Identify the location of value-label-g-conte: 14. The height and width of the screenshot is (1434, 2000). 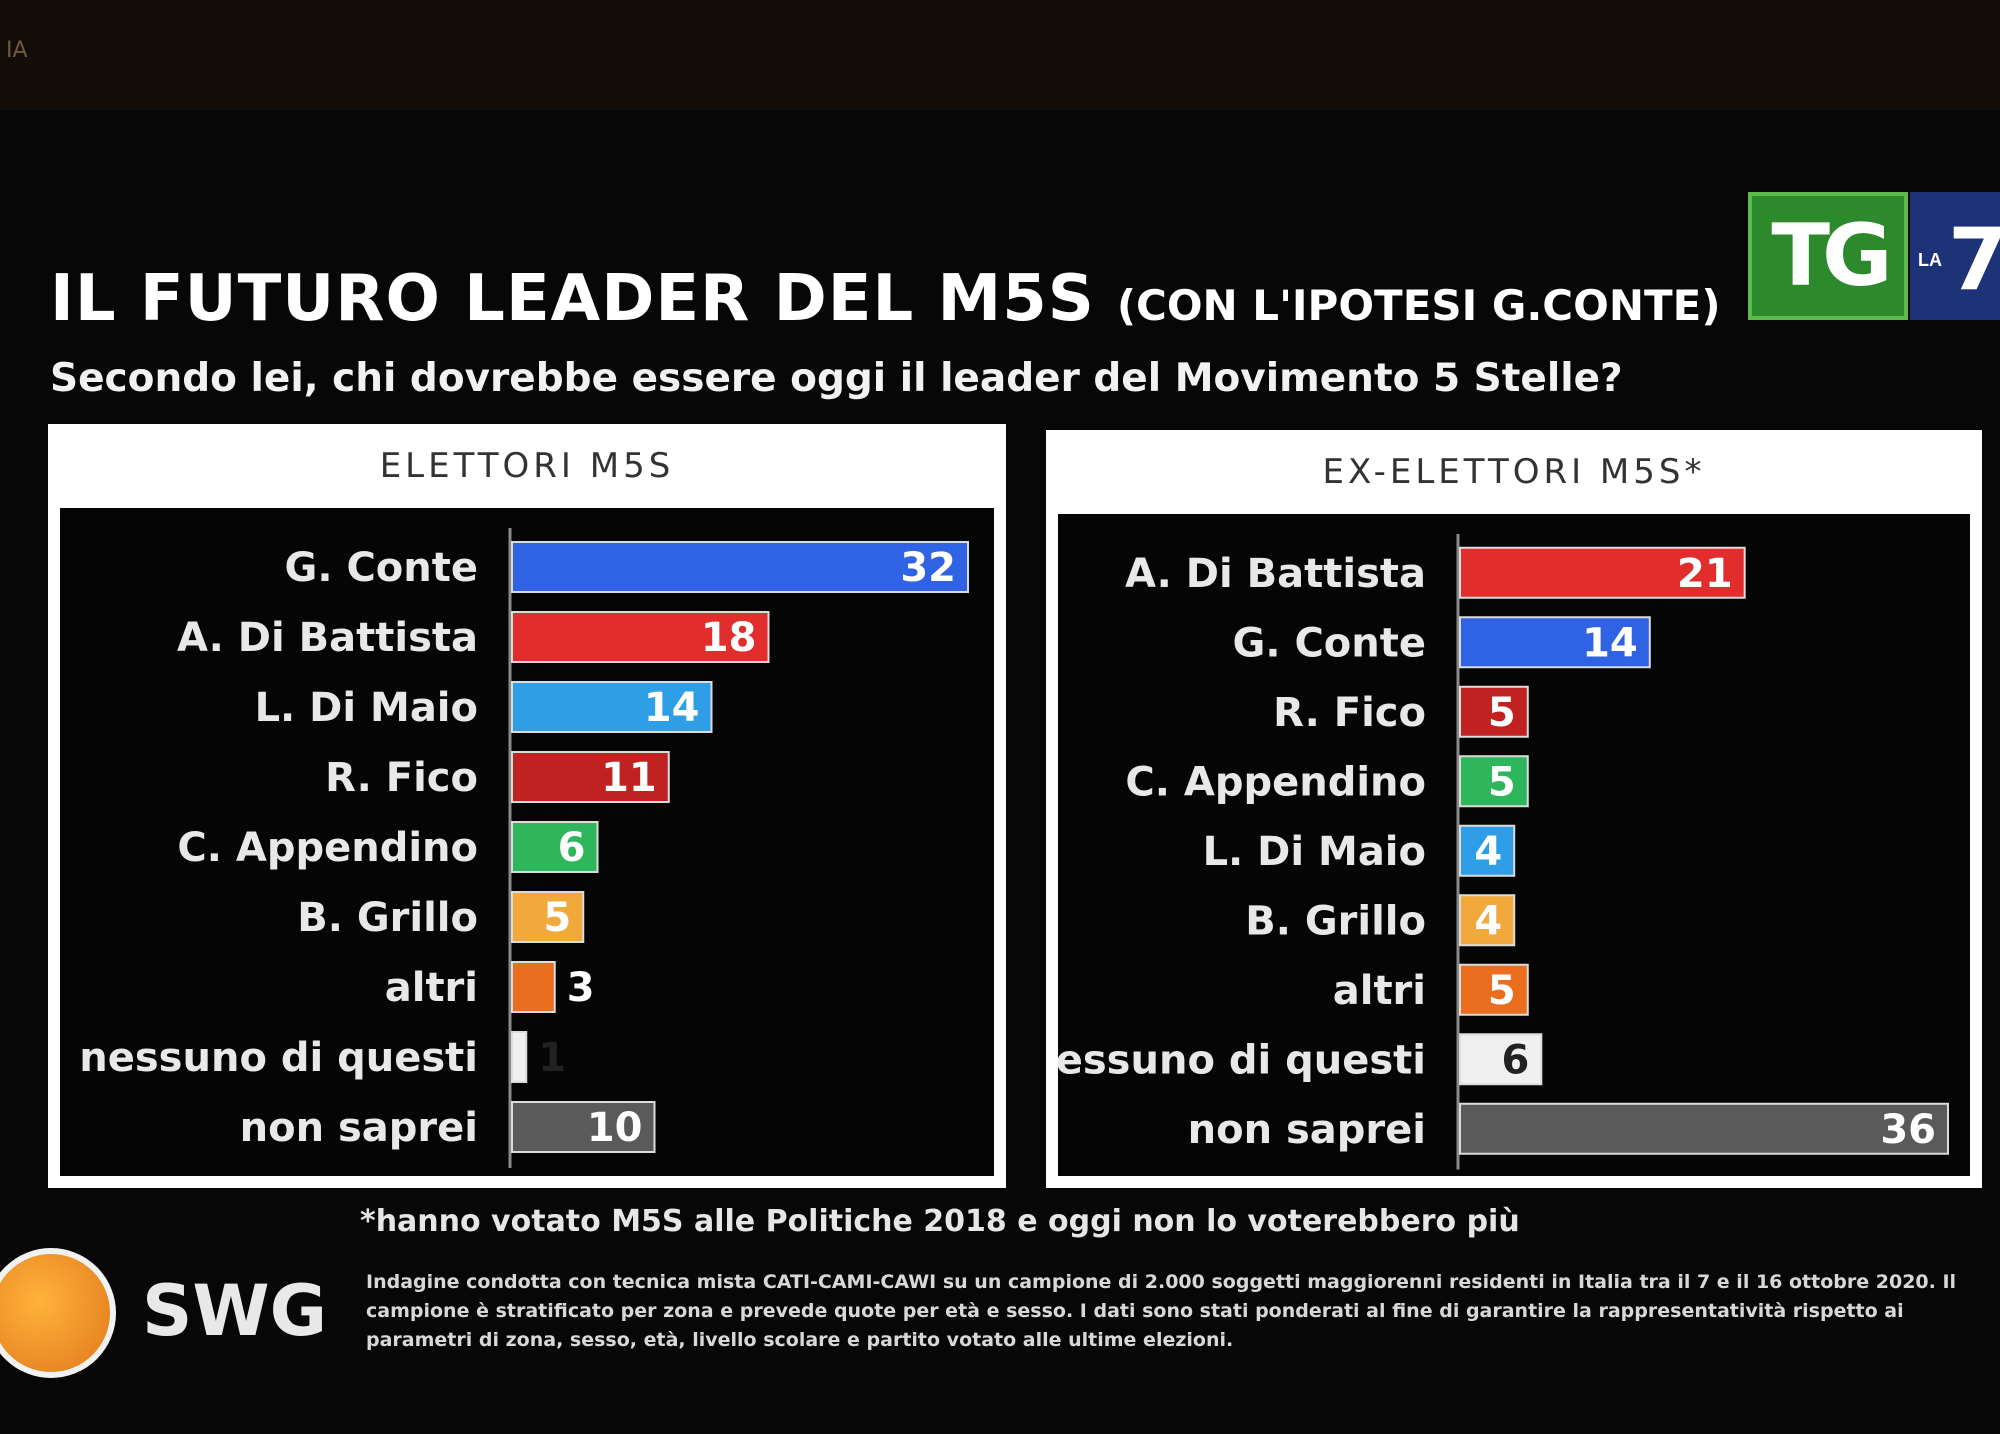
(1610, 643).